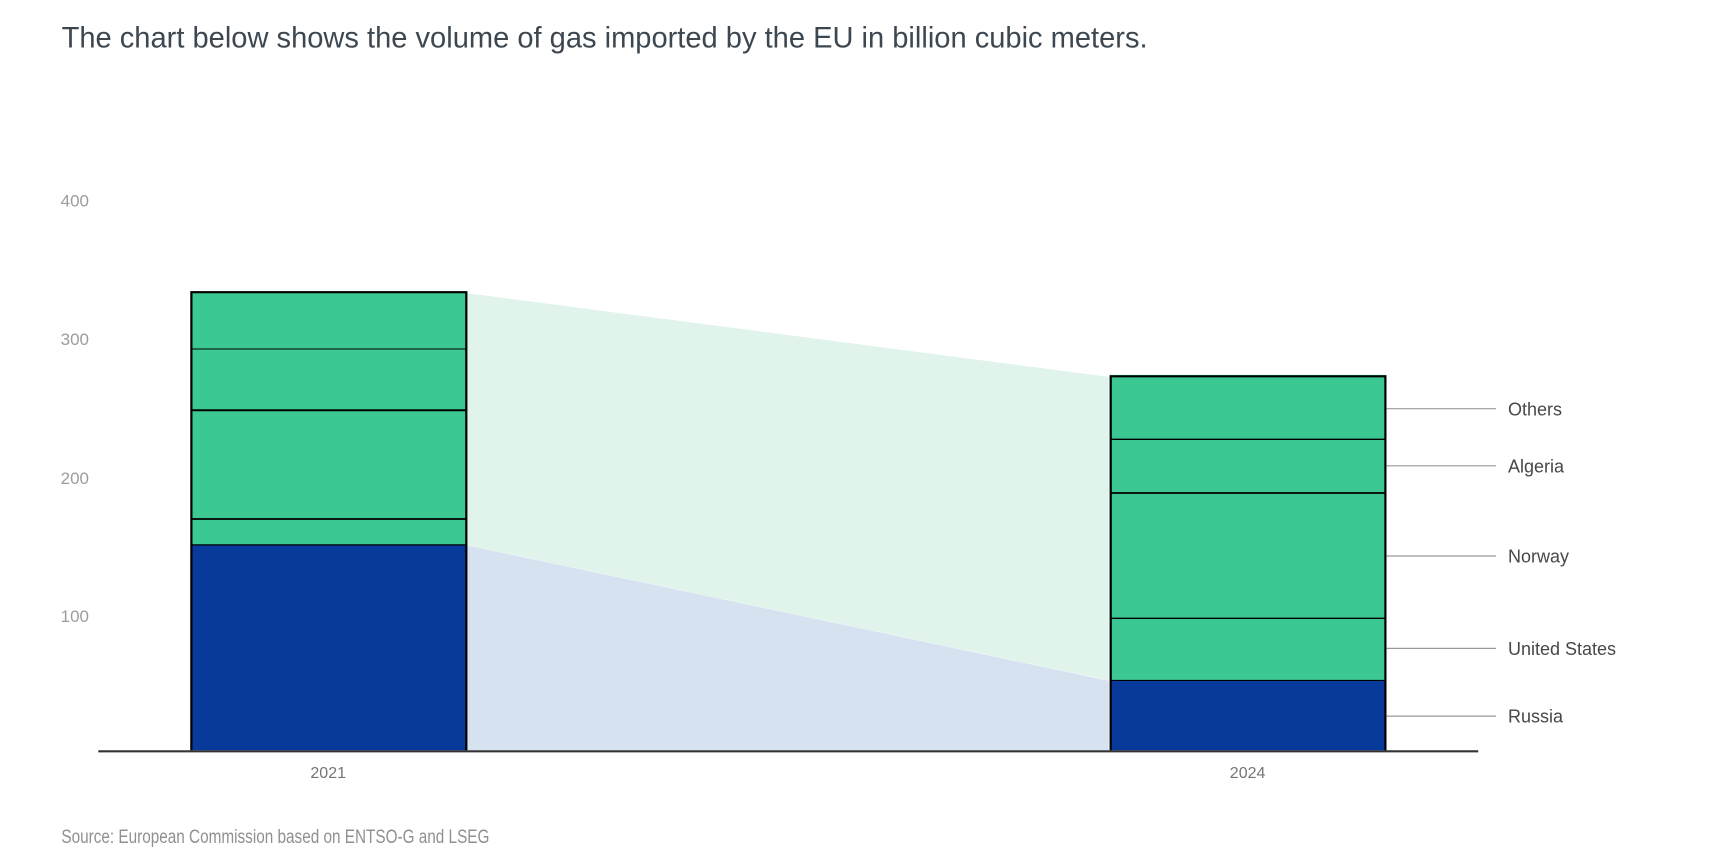 The width and height of the screenshot is (1732, 859). What do you see at coordinates (1536, 466) in the screenshot?
I see `svg-text: Algeria` at bounding box center [1536, 466].